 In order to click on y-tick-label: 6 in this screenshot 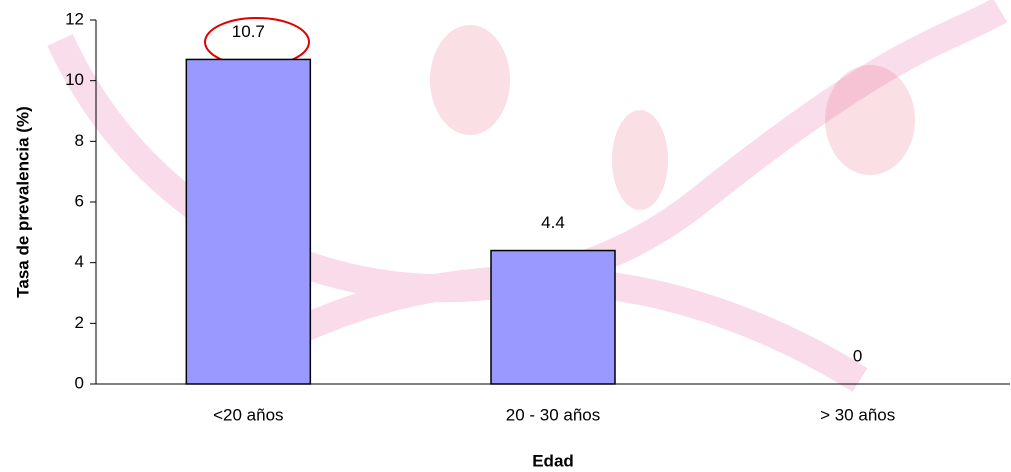, I will do `click(79, 200)`.